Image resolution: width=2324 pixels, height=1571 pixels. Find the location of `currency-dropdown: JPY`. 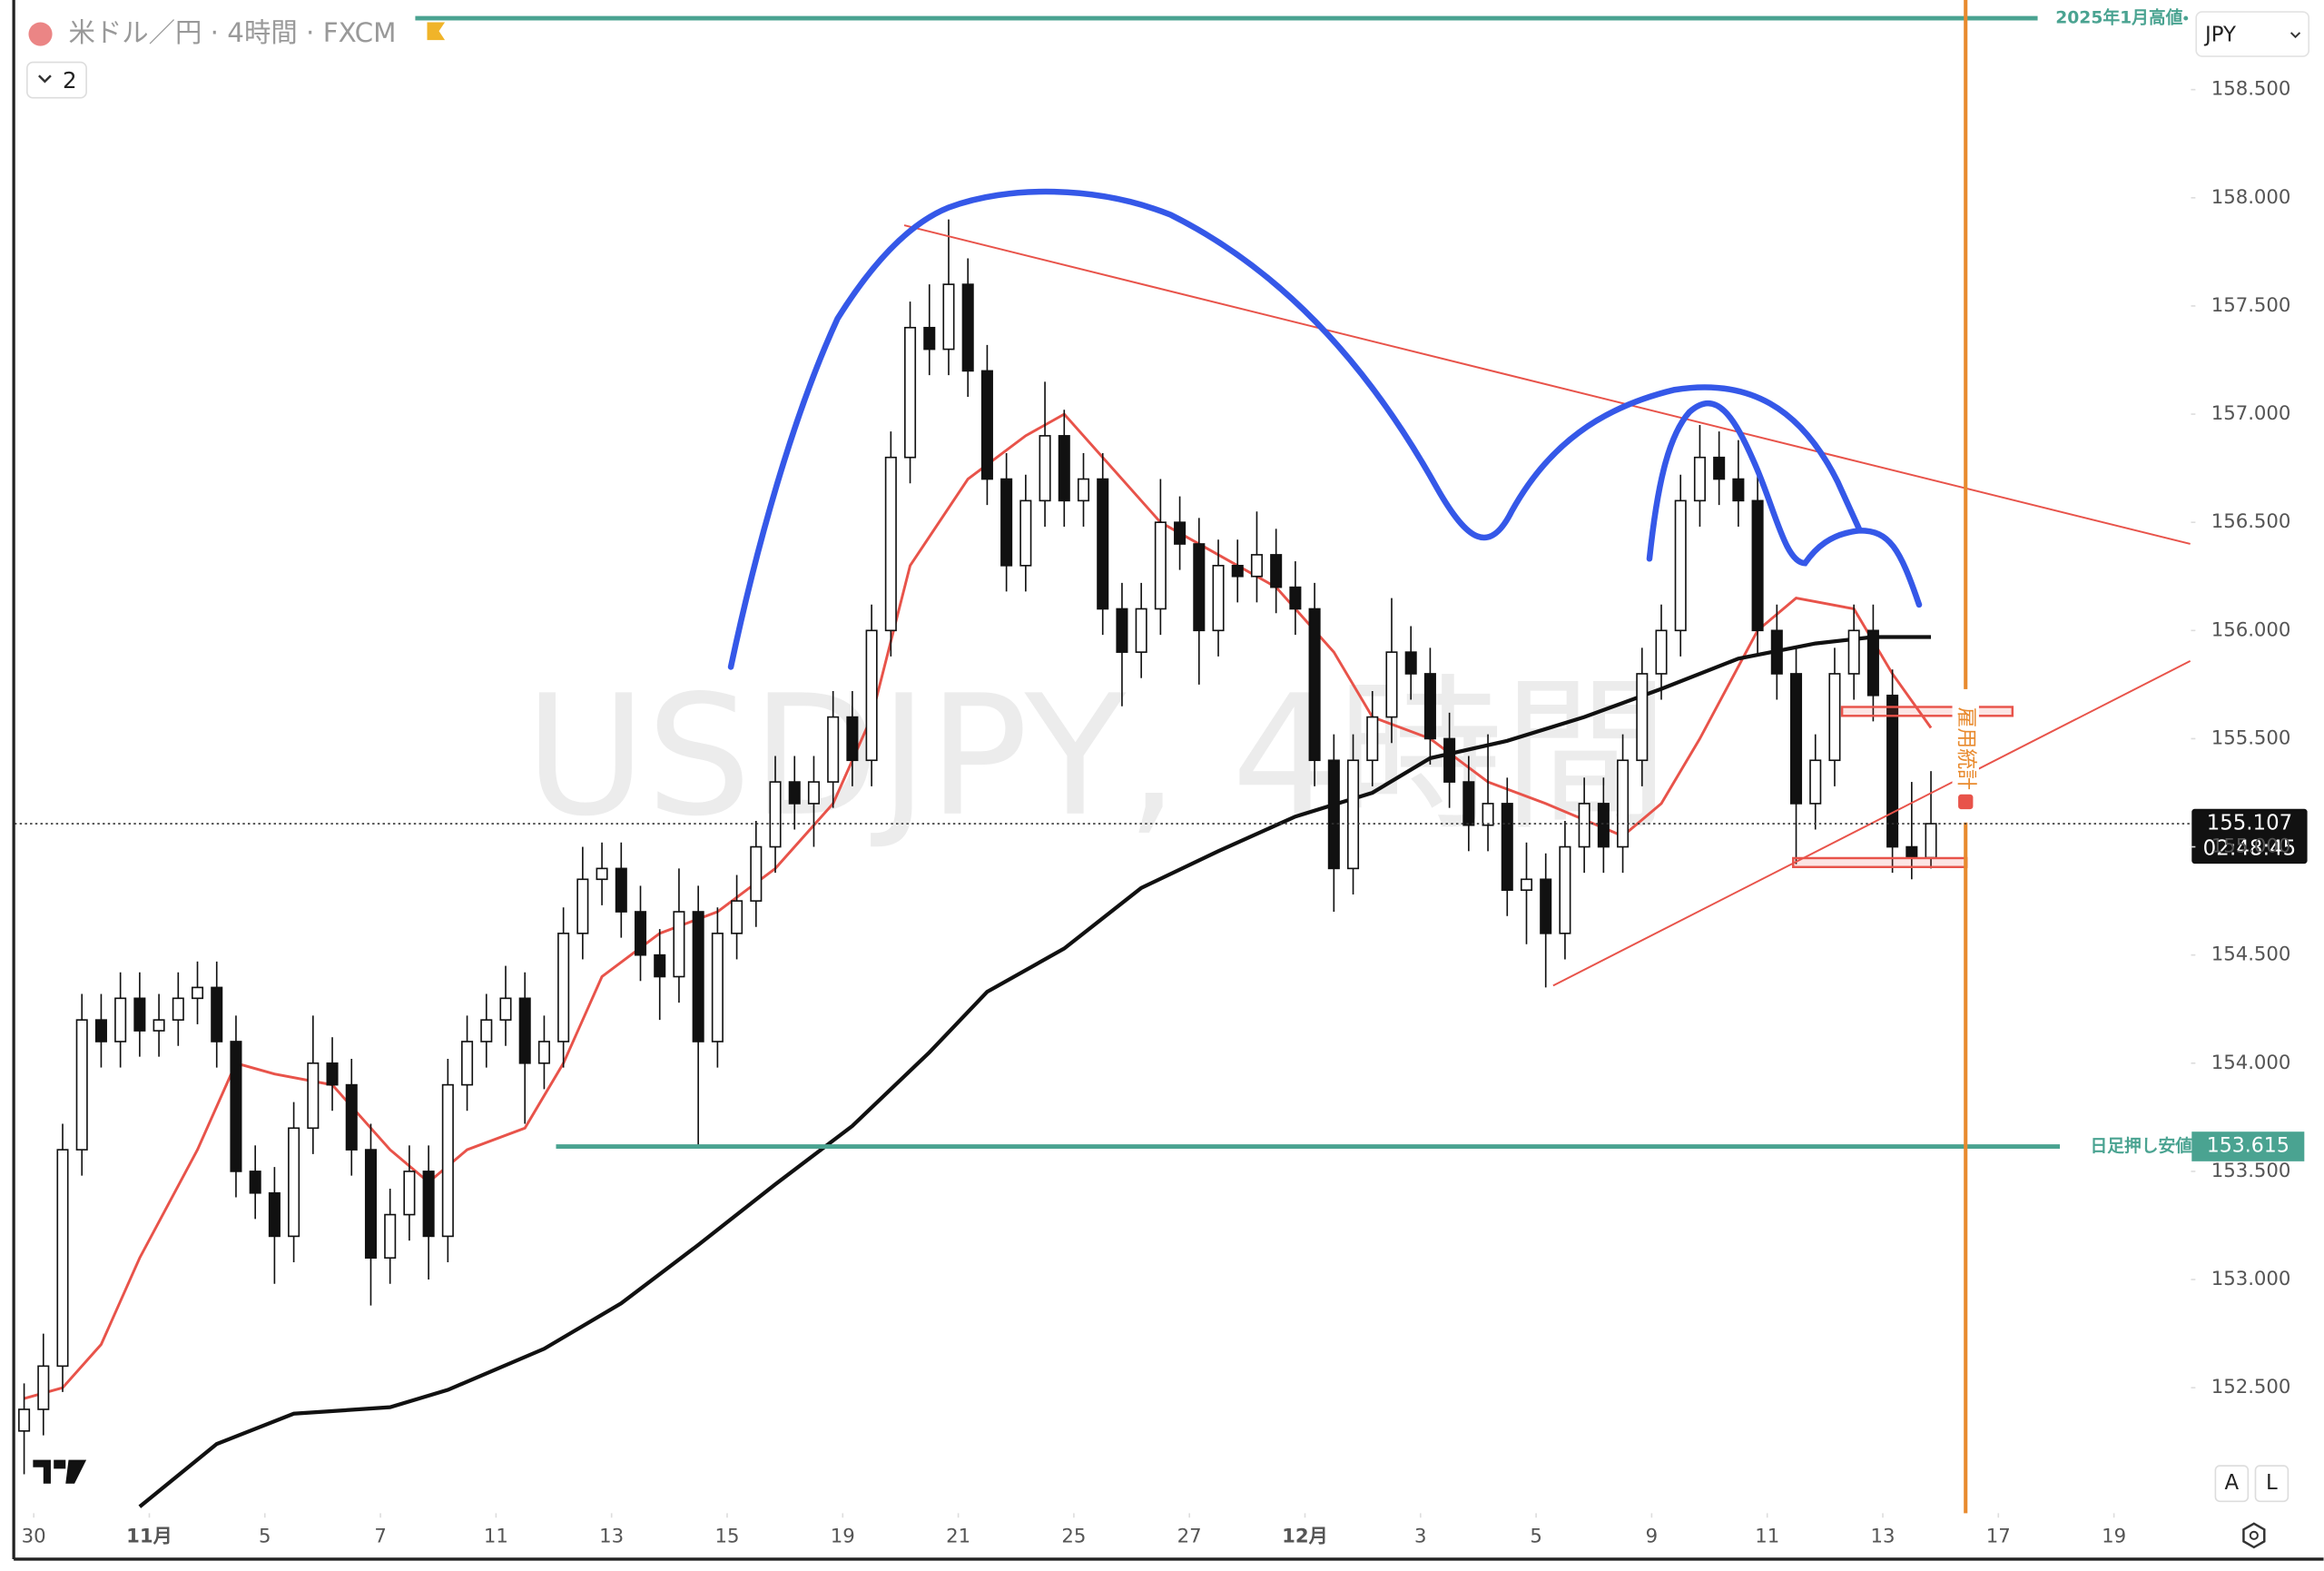

currency-dropdown: JPY is located at coordinates (2252, 34).